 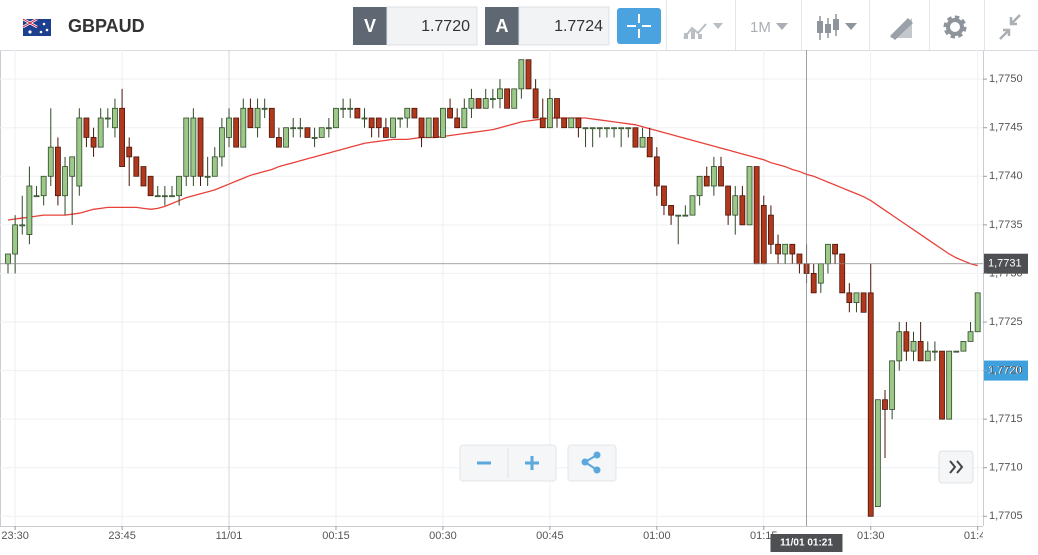 I want to click on ask-button: A 1.7724, so click(x=547, y=26).